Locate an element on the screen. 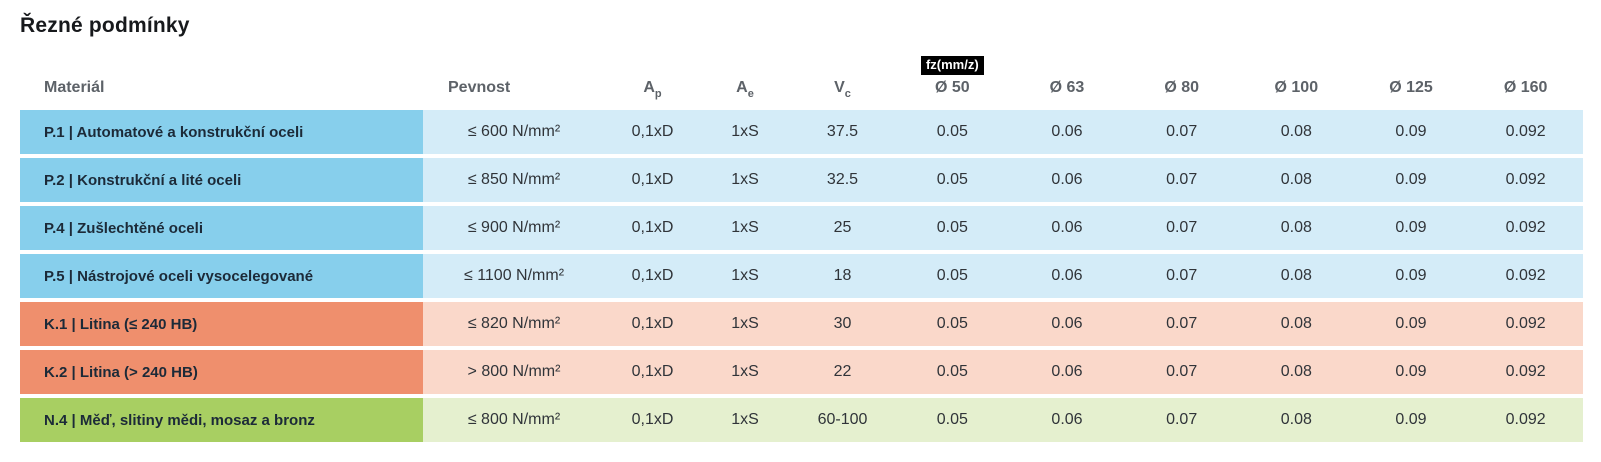 The image size is (1601, 462). header-diameter-label: Ø 50 is located at coordinates (952, 87).